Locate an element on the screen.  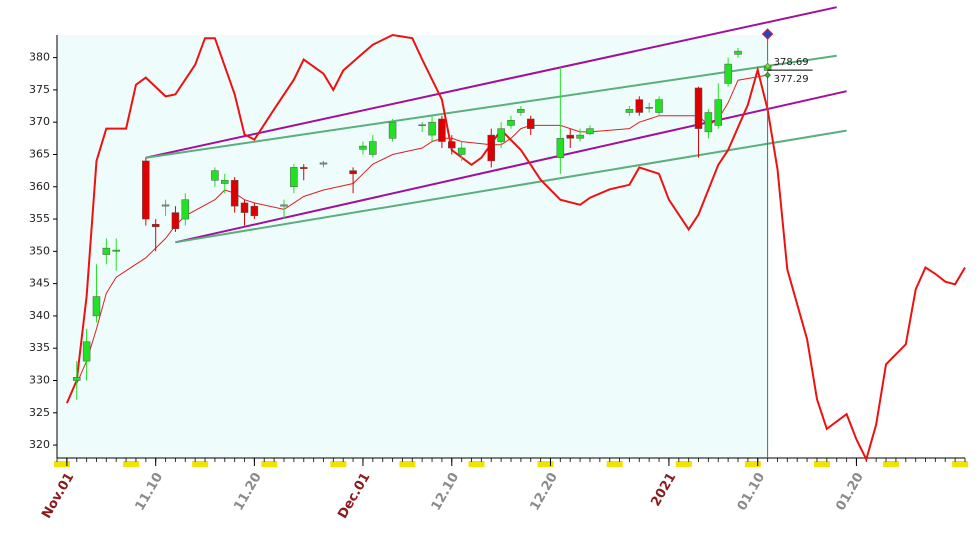
y-tick-label: 330 is located at coordinates (39, 380).